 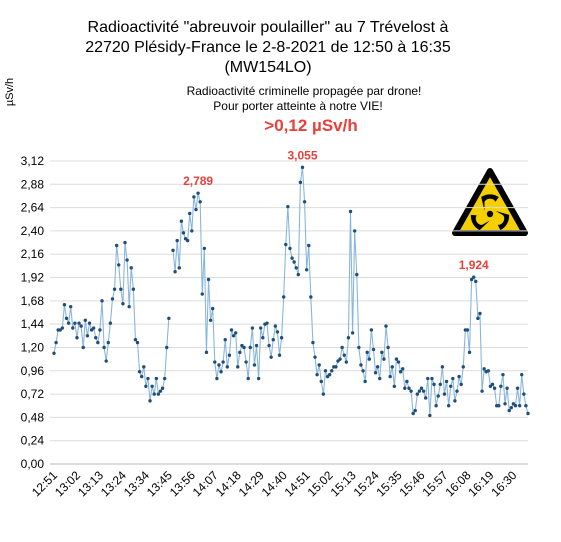 What do you see at coordinates (33, 208) in the screenshot?
I see `y-tick-label: 2,64` at bounding box center [33, 208].